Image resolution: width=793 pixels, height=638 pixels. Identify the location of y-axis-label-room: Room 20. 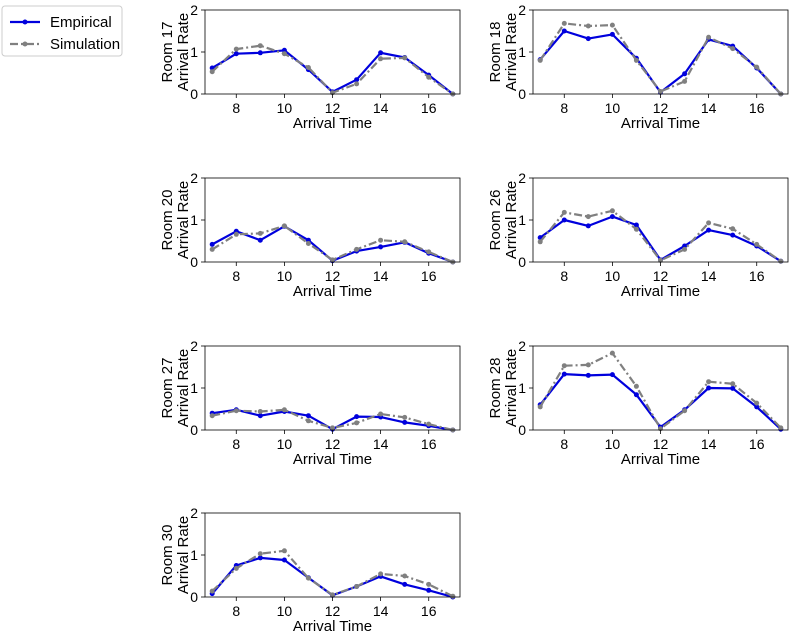
(167, 220).